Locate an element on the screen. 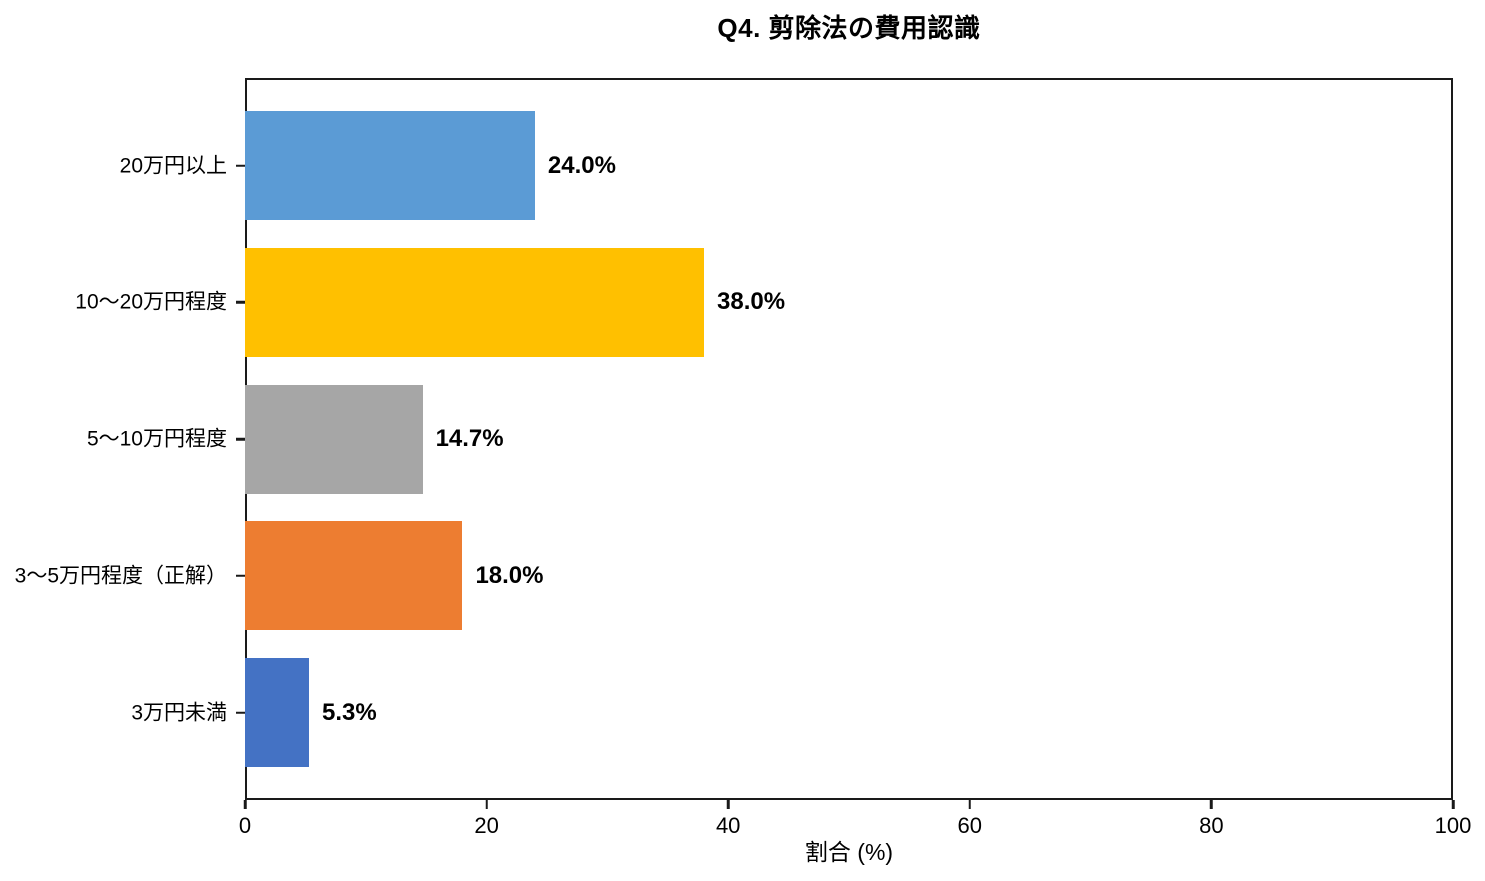  bar-value-label: 24.0% is located at coordinates (581, 165).